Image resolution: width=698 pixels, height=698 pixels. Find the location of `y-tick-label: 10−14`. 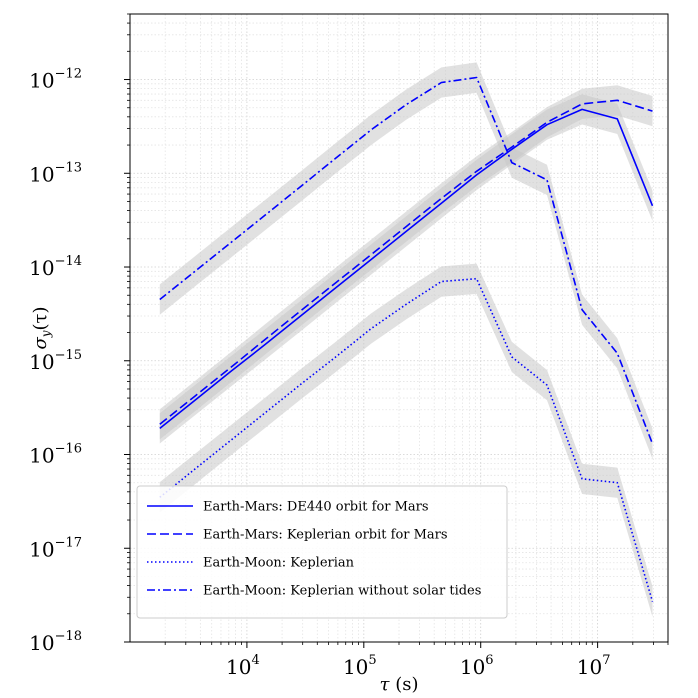

y-tick-label: 10−14 is located at coordinates (55, 267).